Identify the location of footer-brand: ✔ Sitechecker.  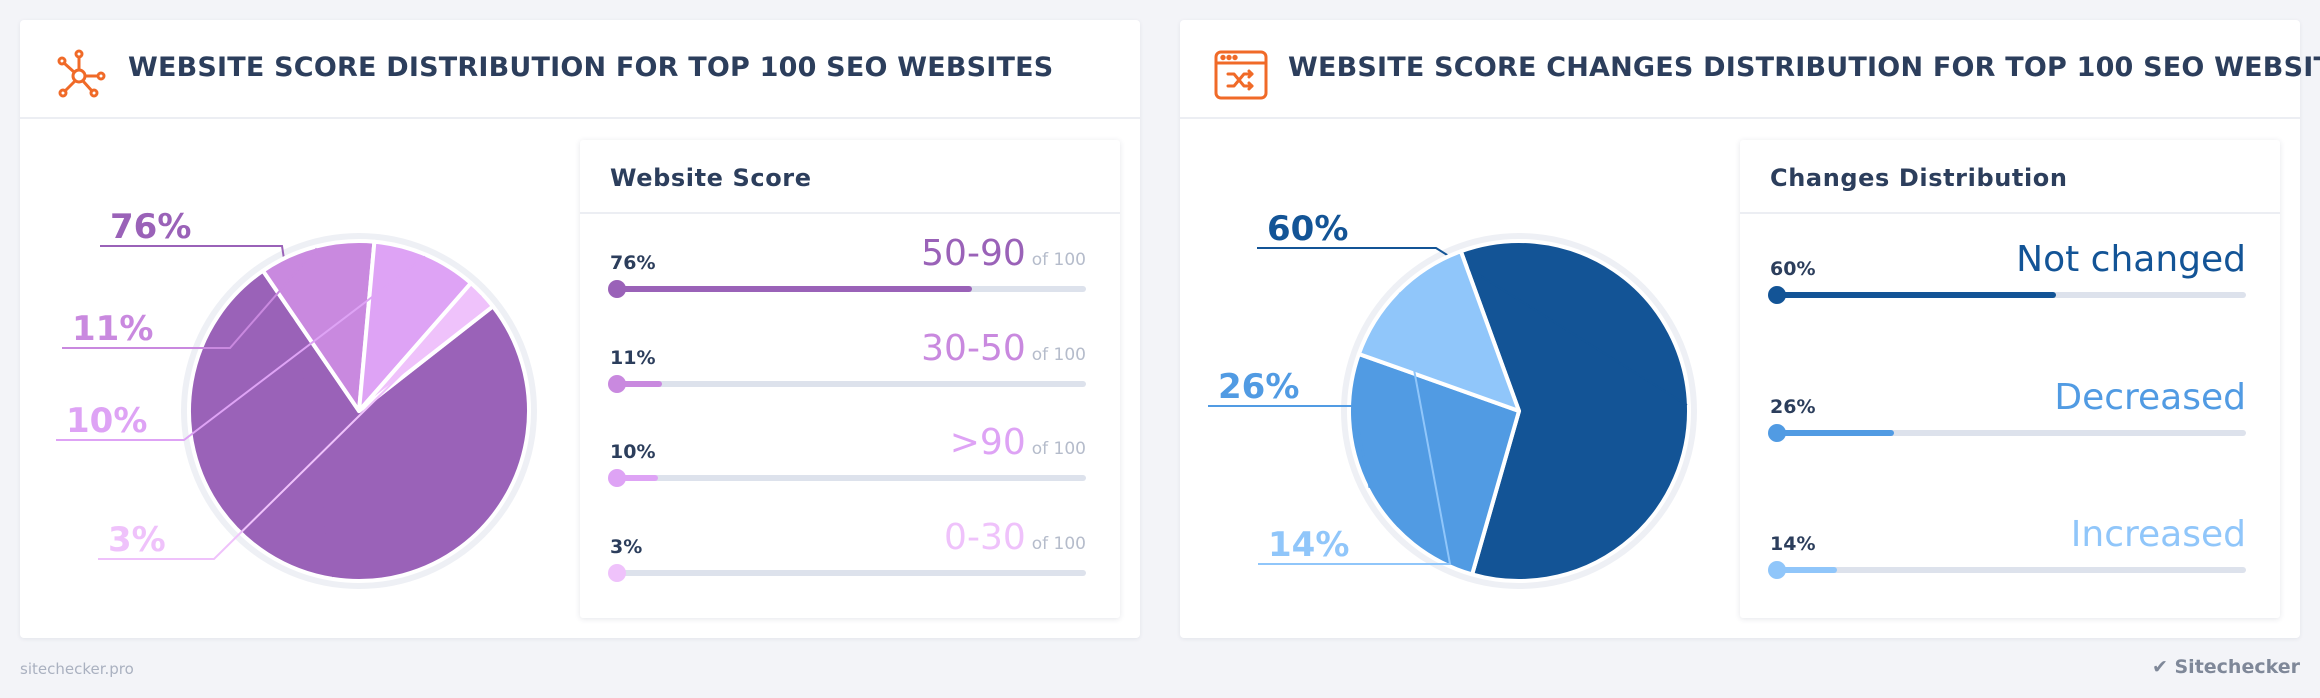
(2226, 667).